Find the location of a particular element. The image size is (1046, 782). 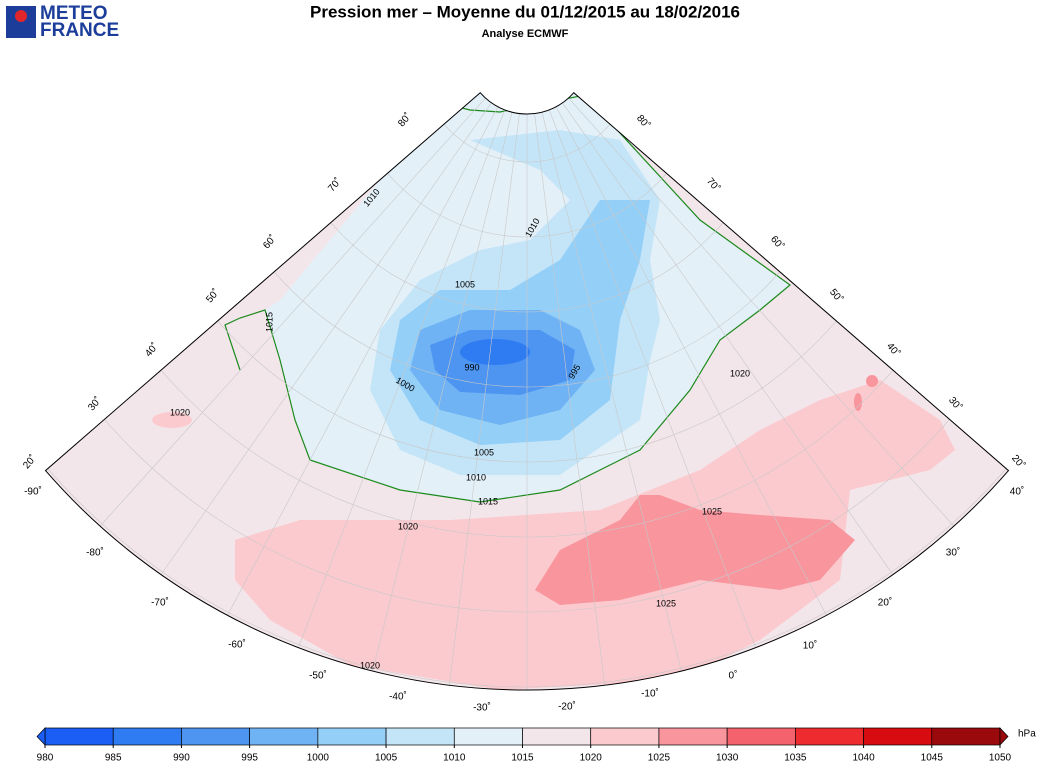

map-label: -60˚ is located at coordinates (237, 645).